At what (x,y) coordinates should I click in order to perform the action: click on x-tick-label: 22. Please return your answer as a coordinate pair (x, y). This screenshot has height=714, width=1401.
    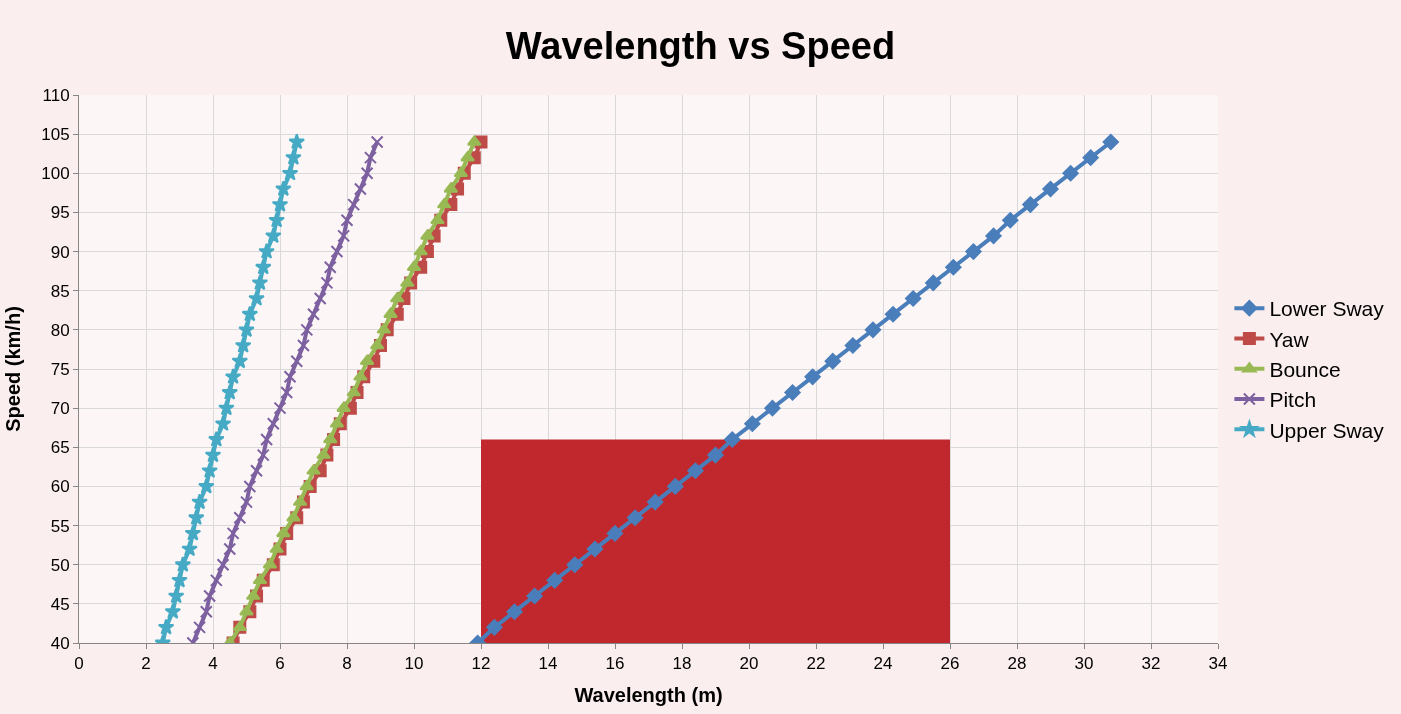
    Looking at the image, I should click on (816, 664).